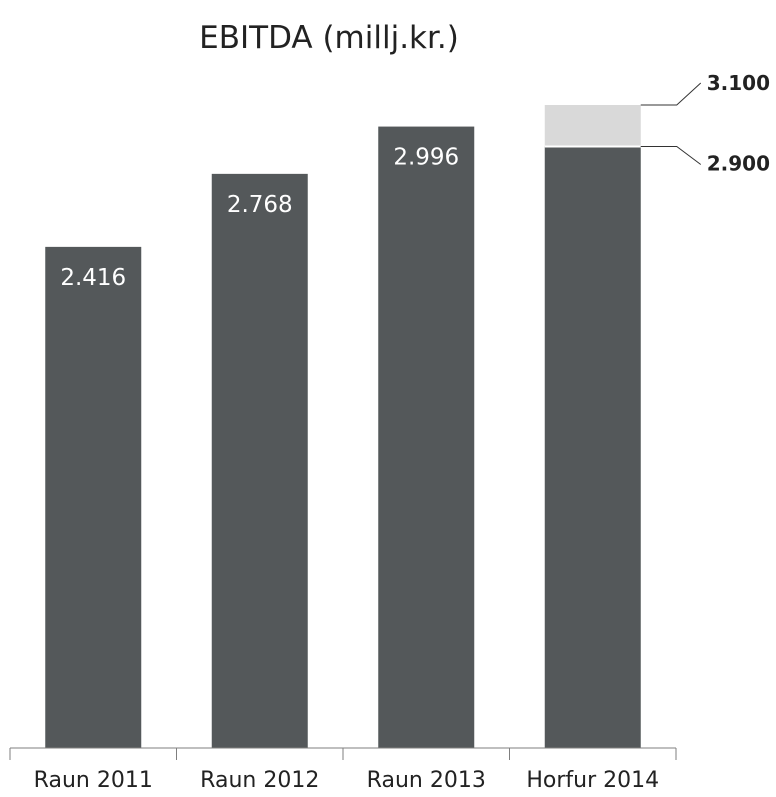 The image size is (776, 797). Describe the element at coordinates (738, 163) in the screenshot. I see `range-low-label: 2.900` at that location.